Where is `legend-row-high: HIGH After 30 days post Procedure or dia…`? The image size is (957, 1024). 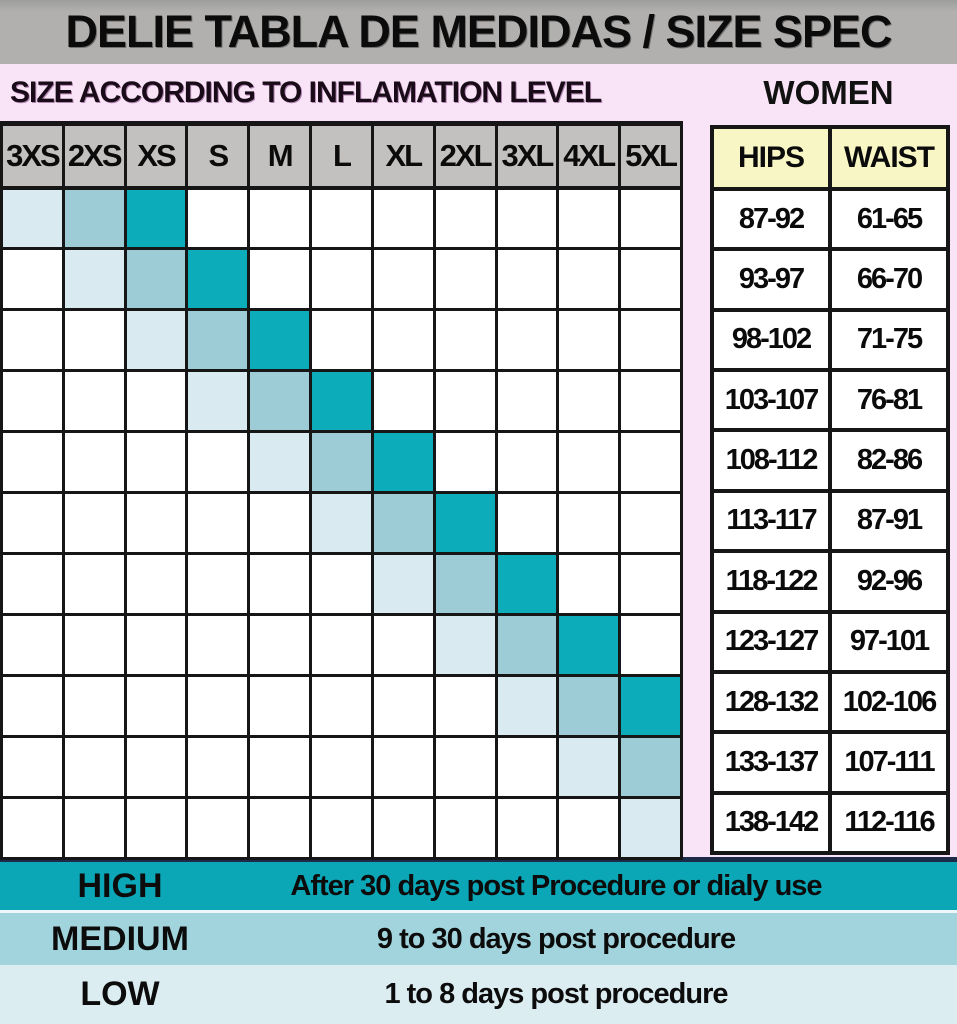 legend-row-high: HIGH After 30 days post Procedure or dia… is located at coordinates (478, 886).